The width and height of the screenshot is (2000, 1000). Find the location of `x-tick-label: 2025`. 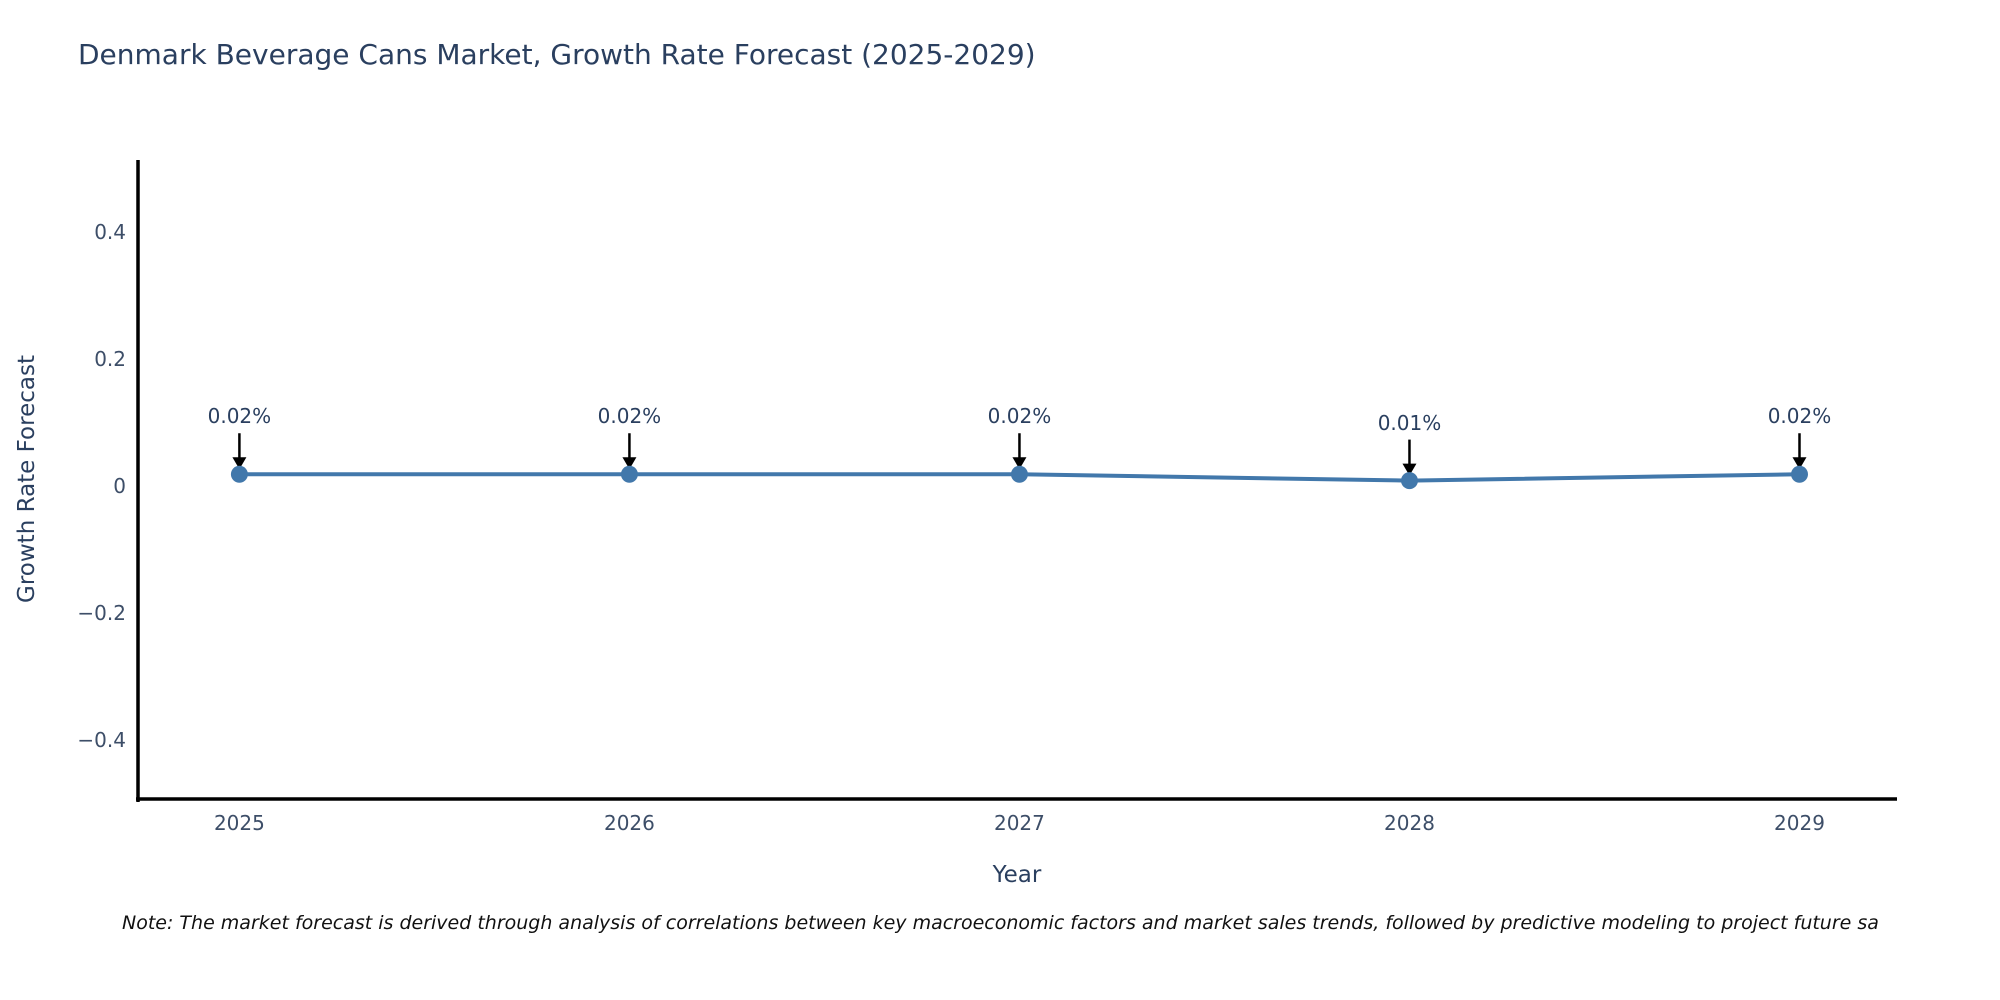

x-tick-label: 2025 is located at coordinates (239, 823).